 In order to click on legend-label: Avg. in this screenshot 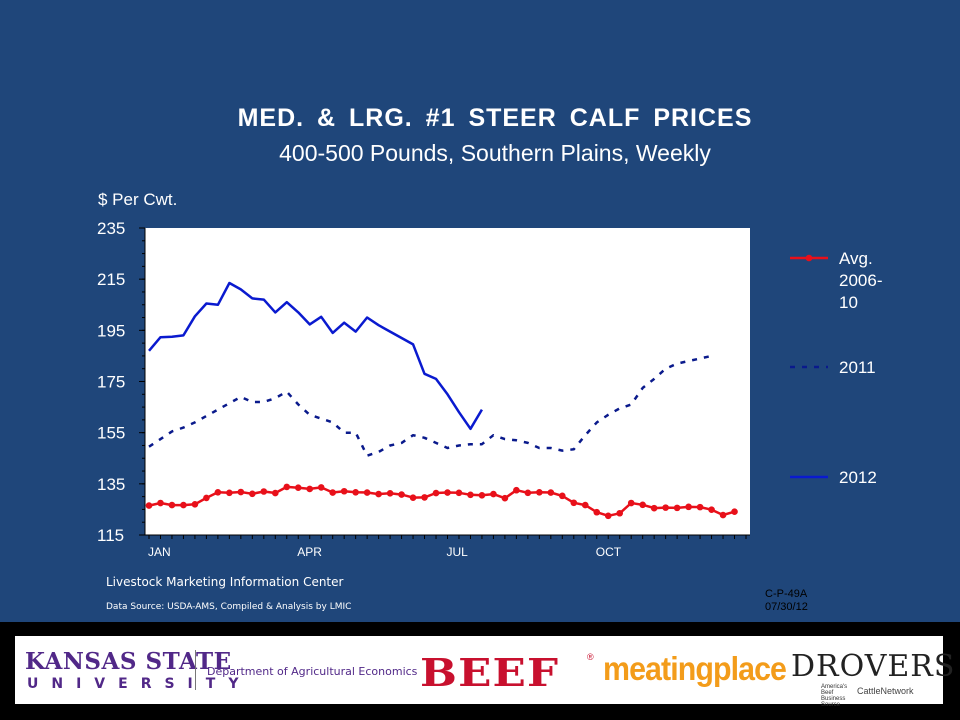, I will do `click(856, 258)`.